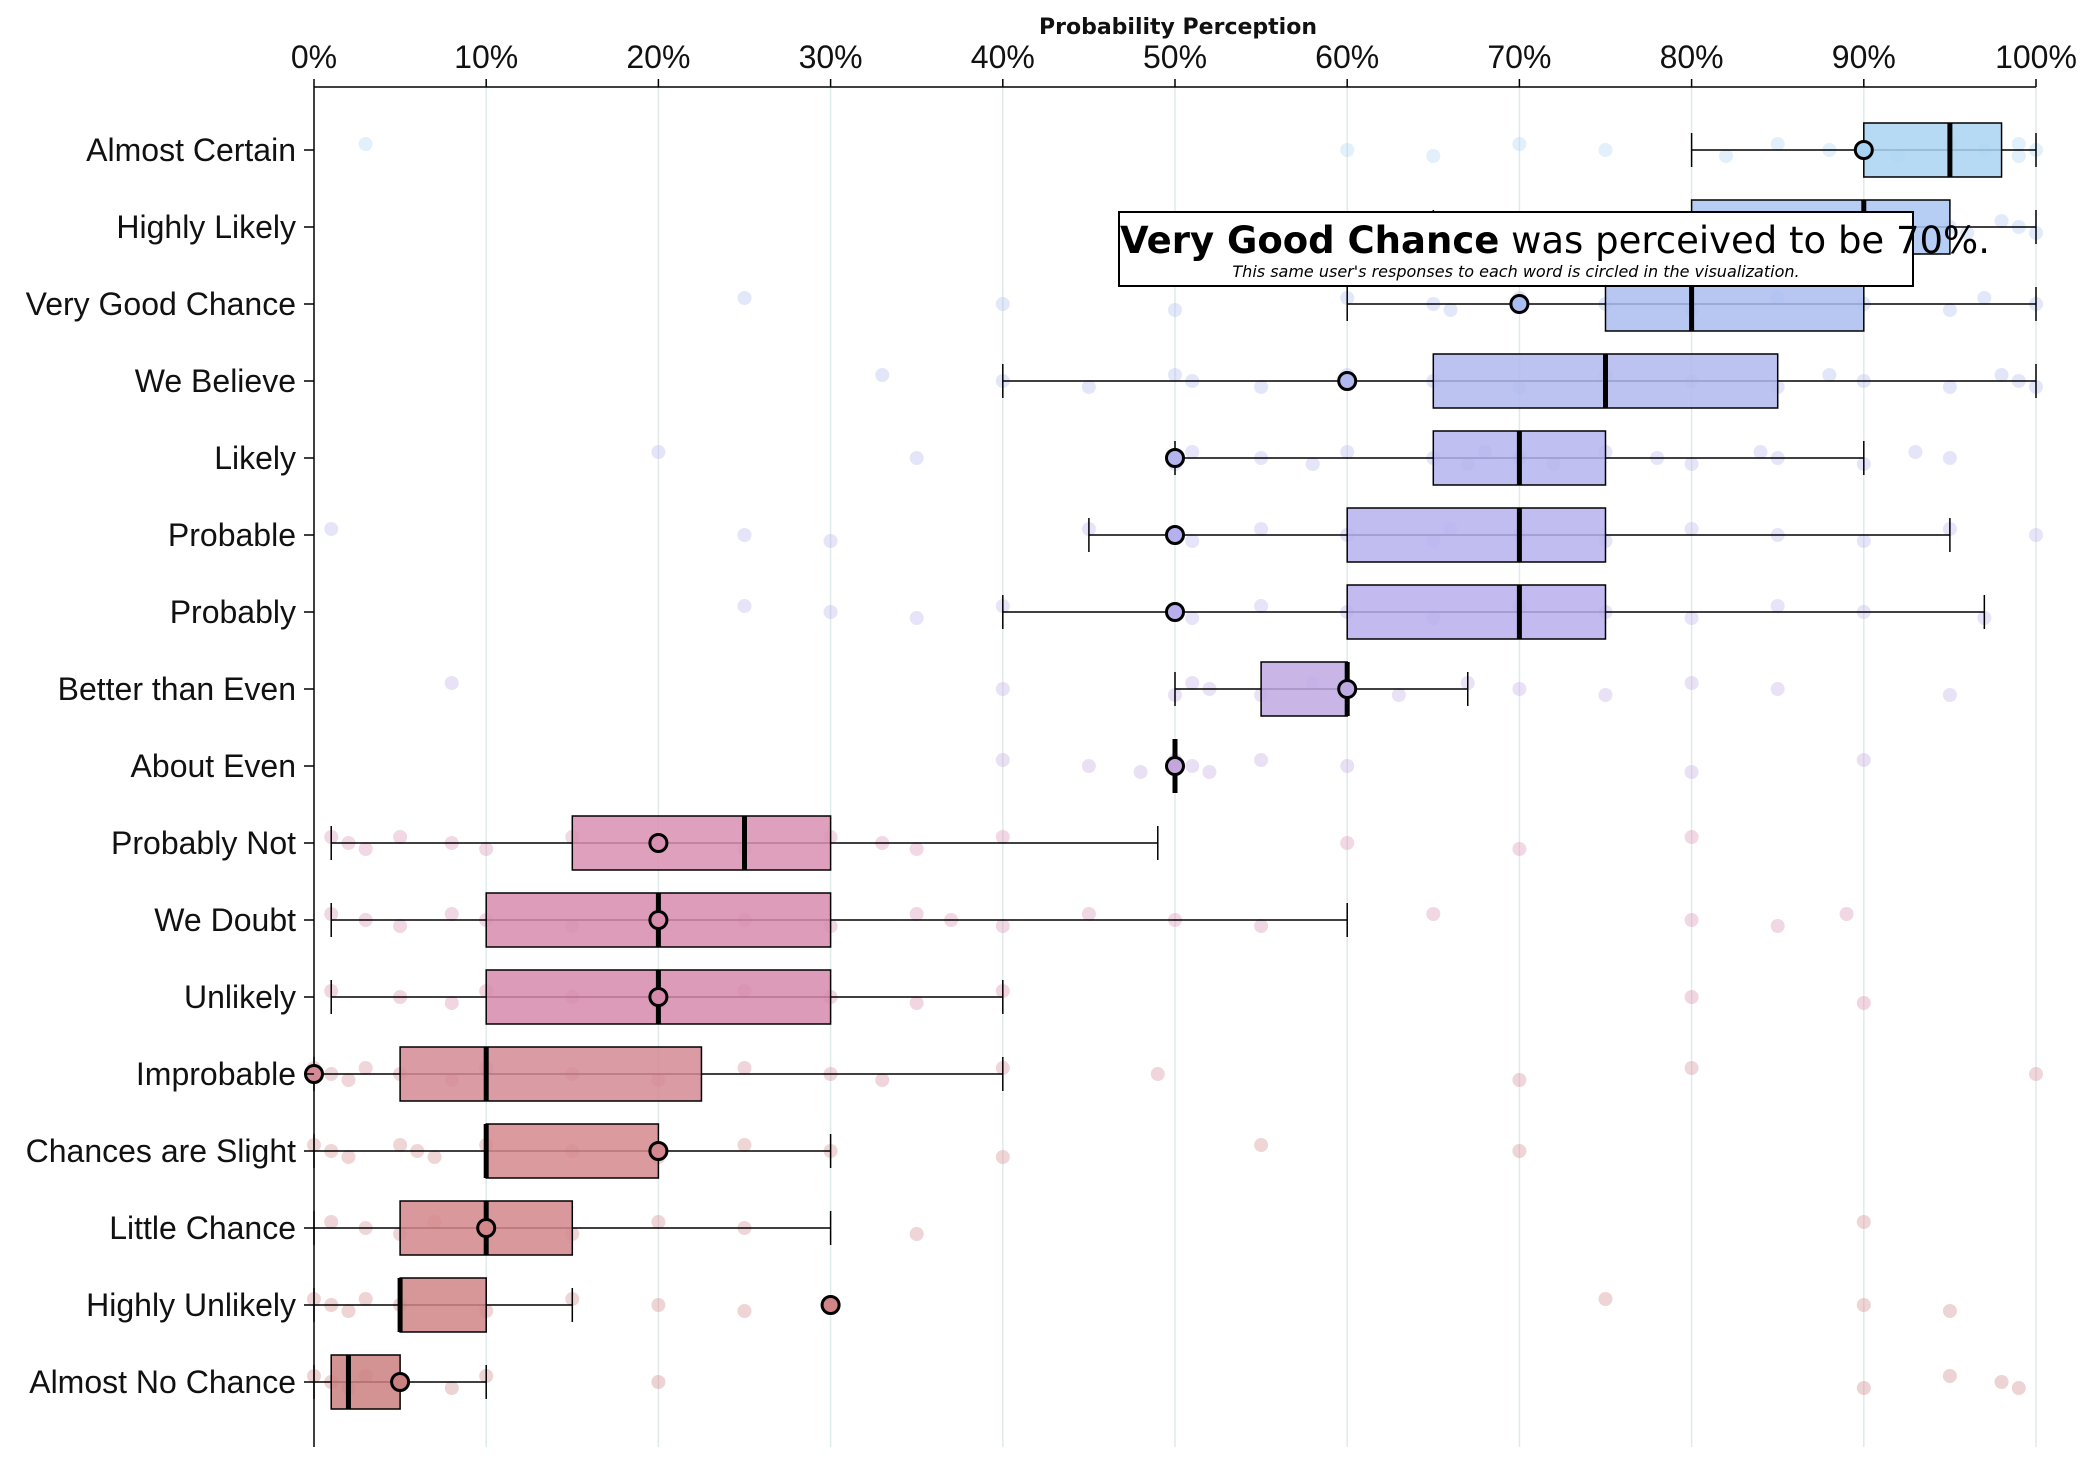  What do you see at coordinates (314, 57) in the screenshot?
I see `x-tick-label-0: 0%` at bounding box center [314, 57].